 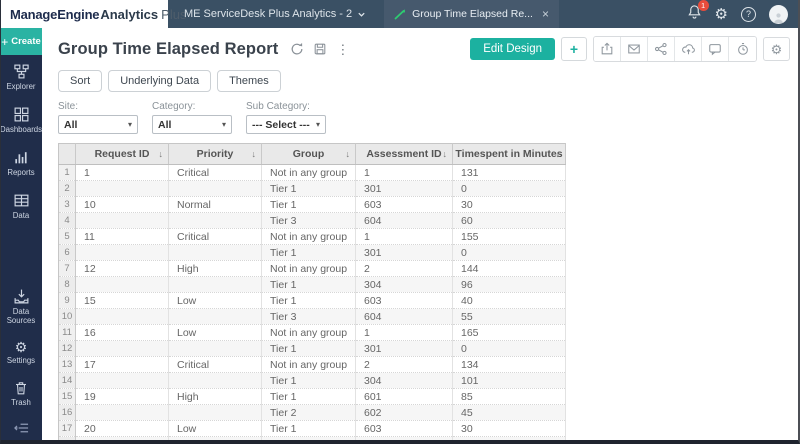 I want to click on sidebar-item-data-sources: Data Sources, so click(x=21, y=306).